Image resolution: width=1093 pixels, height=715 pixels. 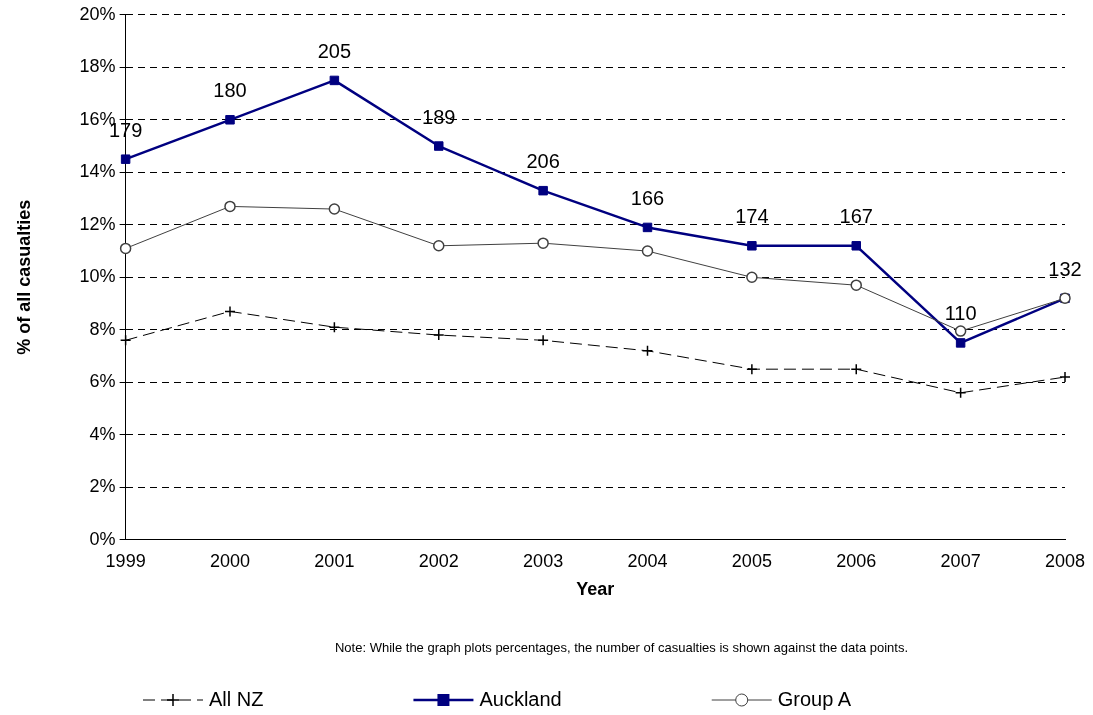 I want to click on text: Note: While the graph plots percentages, the number of casualties is shown against the data points., so click(x=621, y=647).